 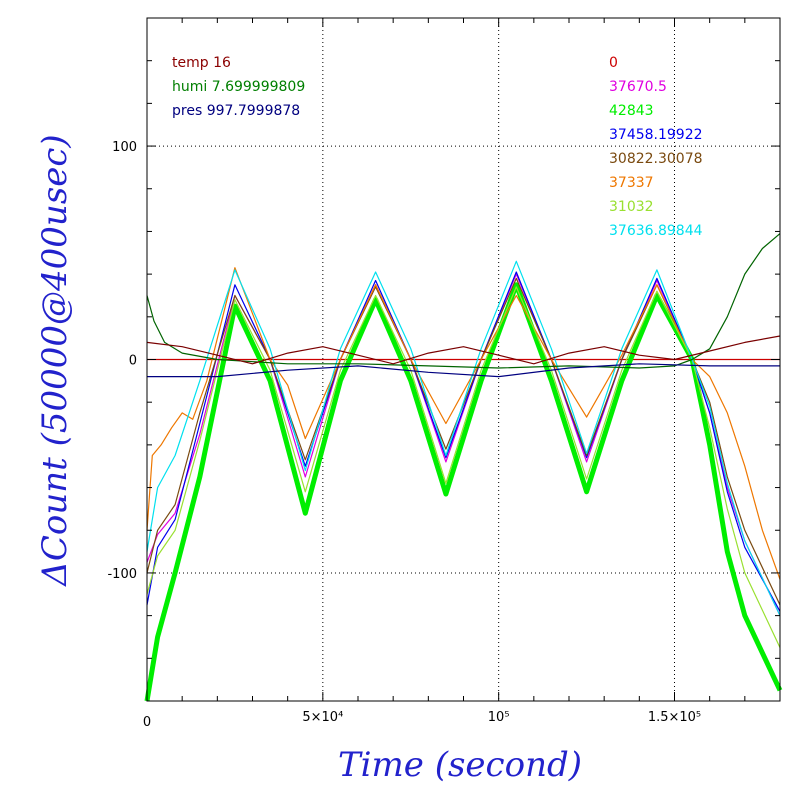 I want to click on x-tick-label: 1.5×10⁵, so click(x=674, y=717).